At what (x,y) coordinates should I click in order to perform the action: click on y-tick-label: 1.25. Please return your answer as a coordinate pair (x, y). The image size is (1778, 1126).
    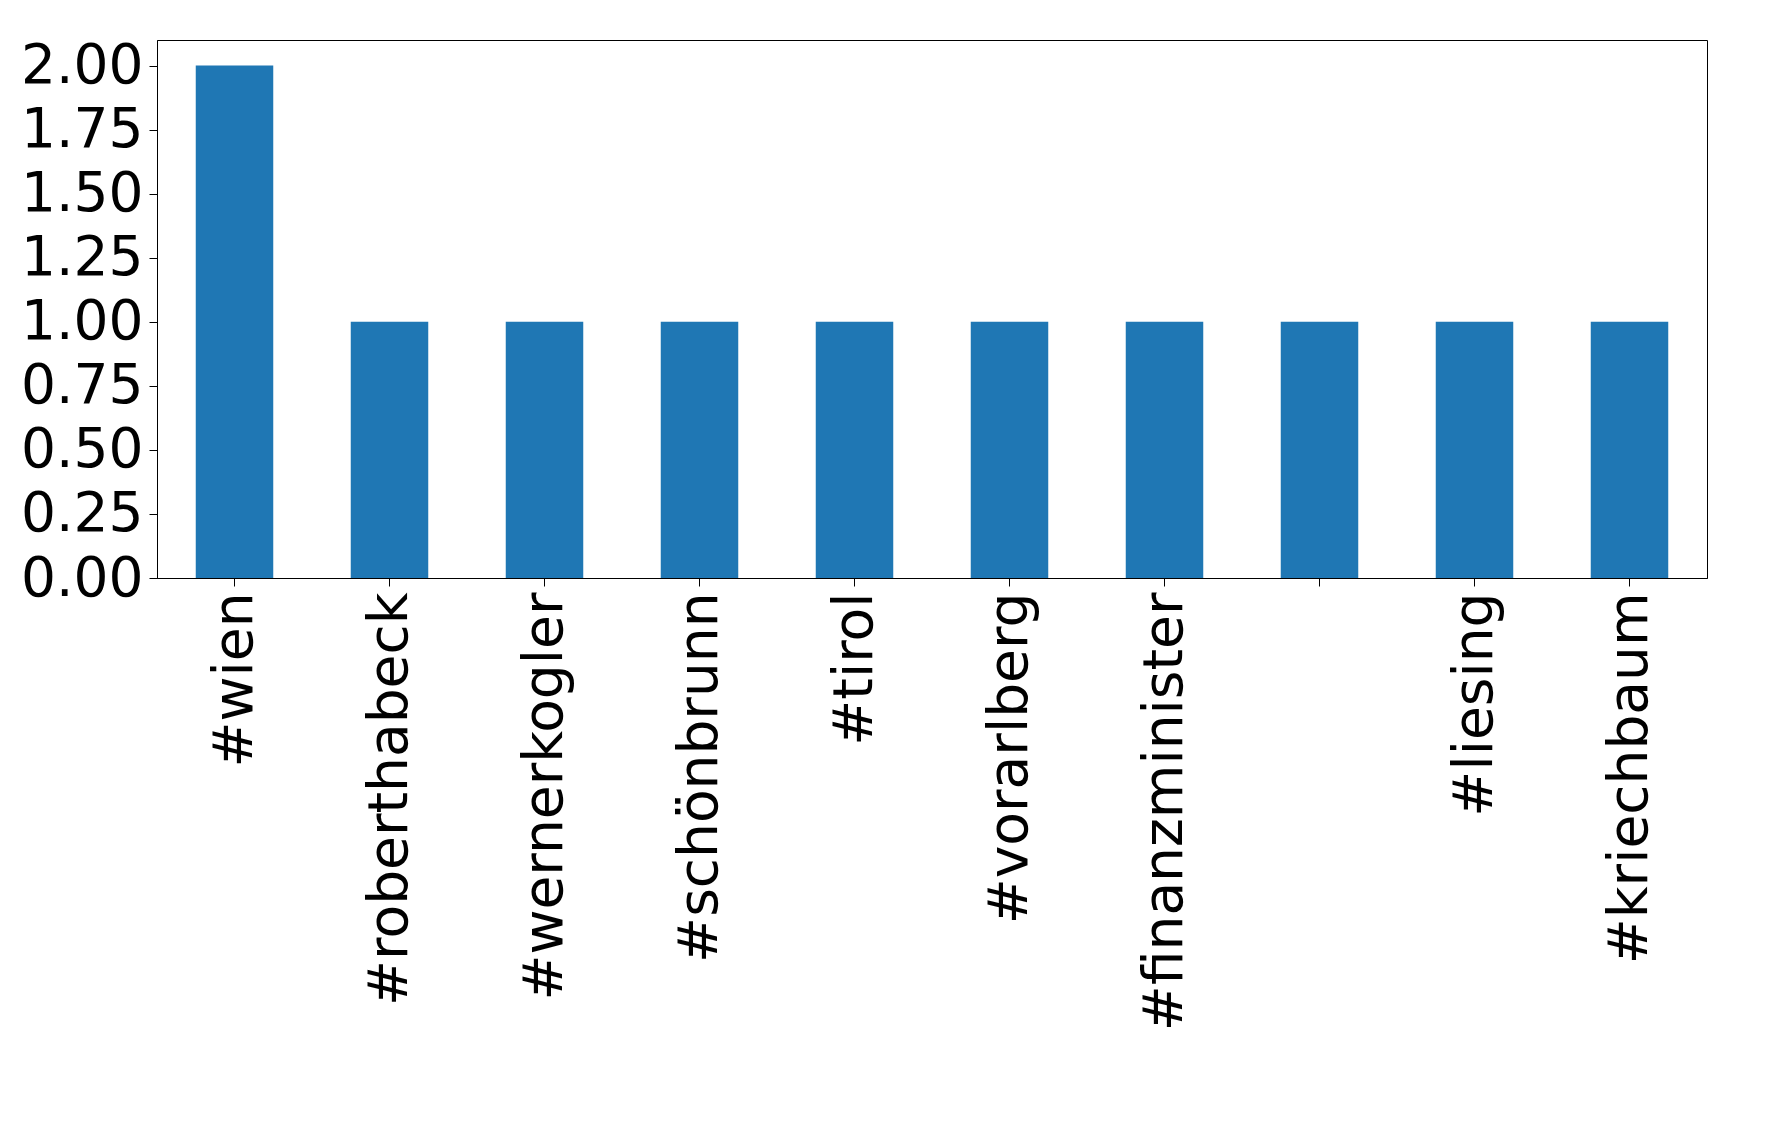
    Looking at the image, I should click on (82, 256).